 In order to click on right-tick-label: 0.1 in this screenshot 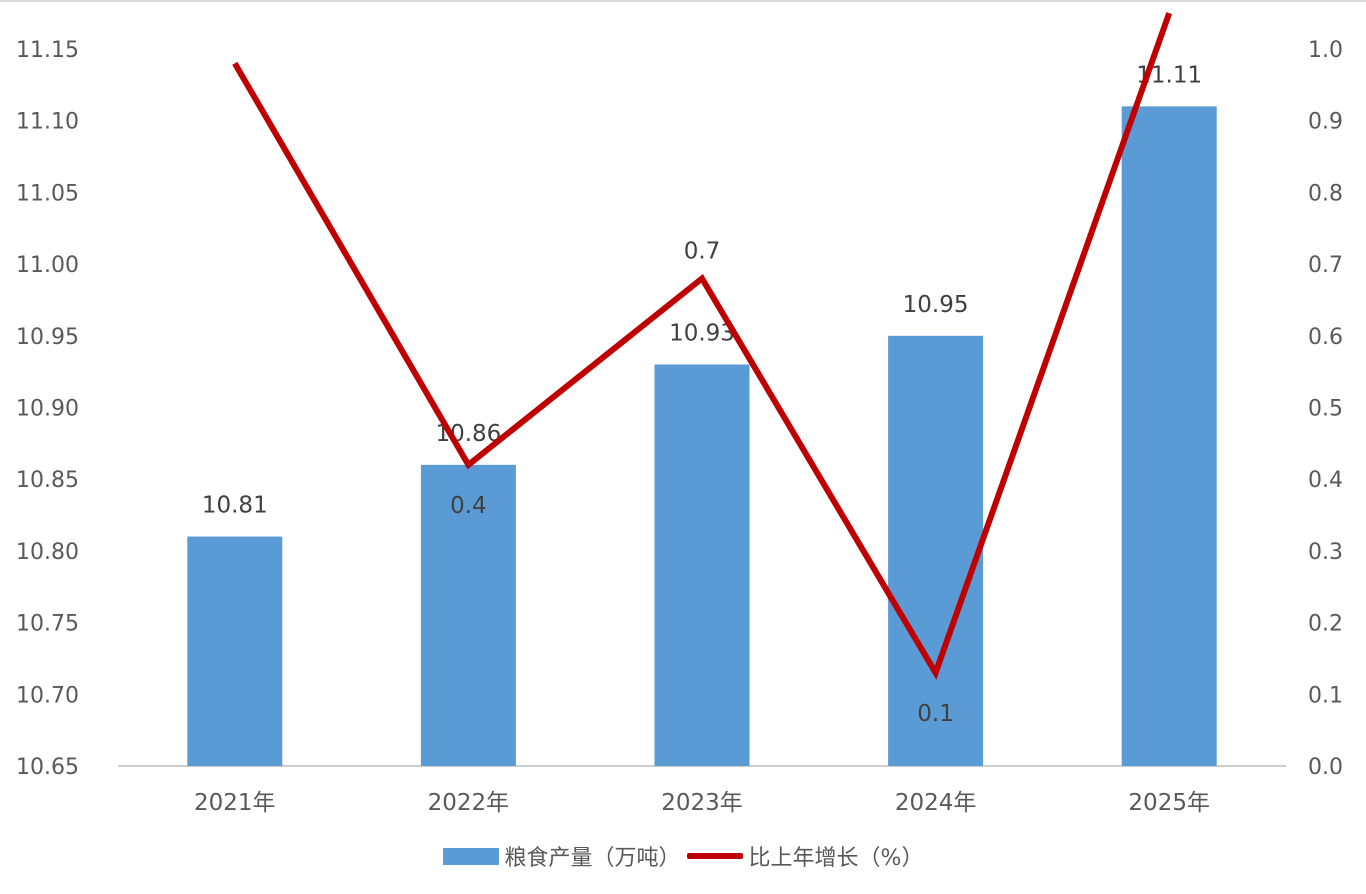, I will do `click(1325, 695)`.